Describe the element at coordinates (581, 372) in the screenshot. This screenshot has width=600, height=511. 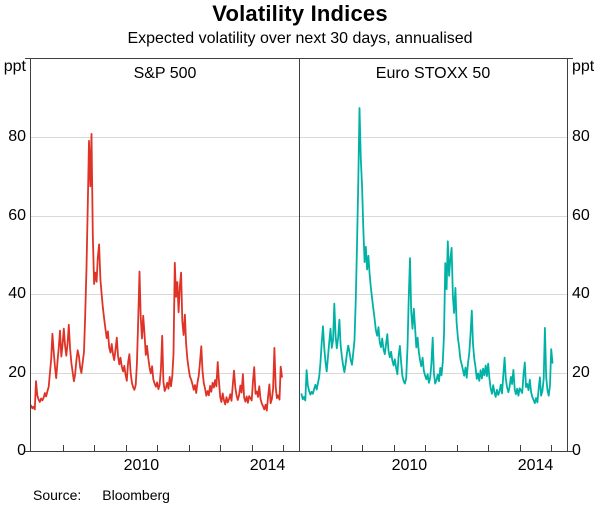
I see `y-axis-label-right-20: 20` at that location.